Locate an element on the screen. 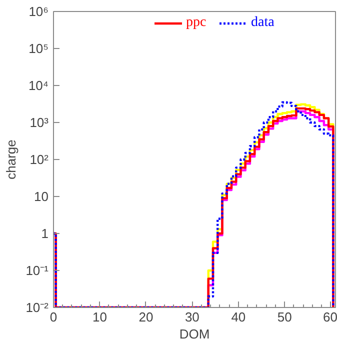 The height and width of the screenshot is (344, 337). y-tick-label: 10⁻² is located at coordinates (38, 307).